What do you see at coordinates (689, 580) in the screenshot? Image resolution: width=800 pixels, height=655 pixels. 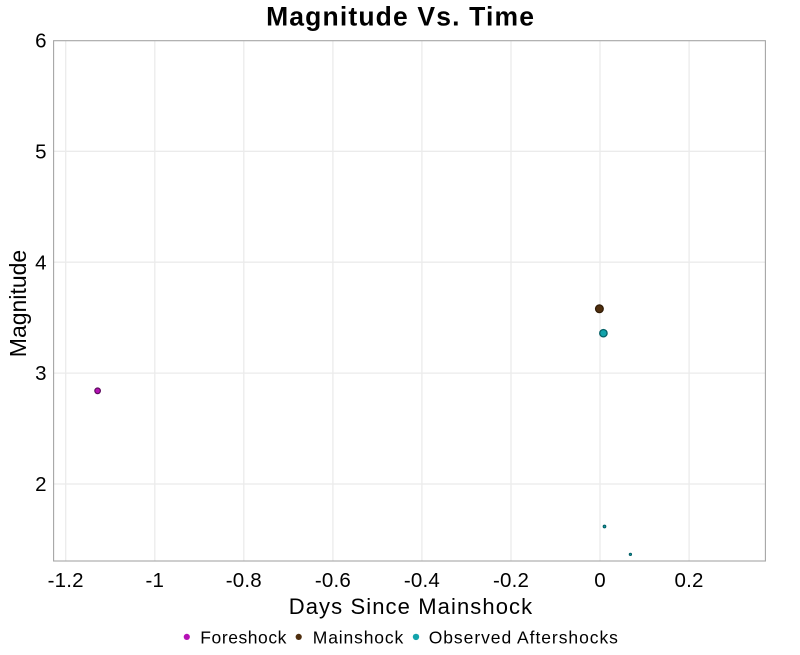 I see `svg-text: 0.2` at bounding box center [689, 580].